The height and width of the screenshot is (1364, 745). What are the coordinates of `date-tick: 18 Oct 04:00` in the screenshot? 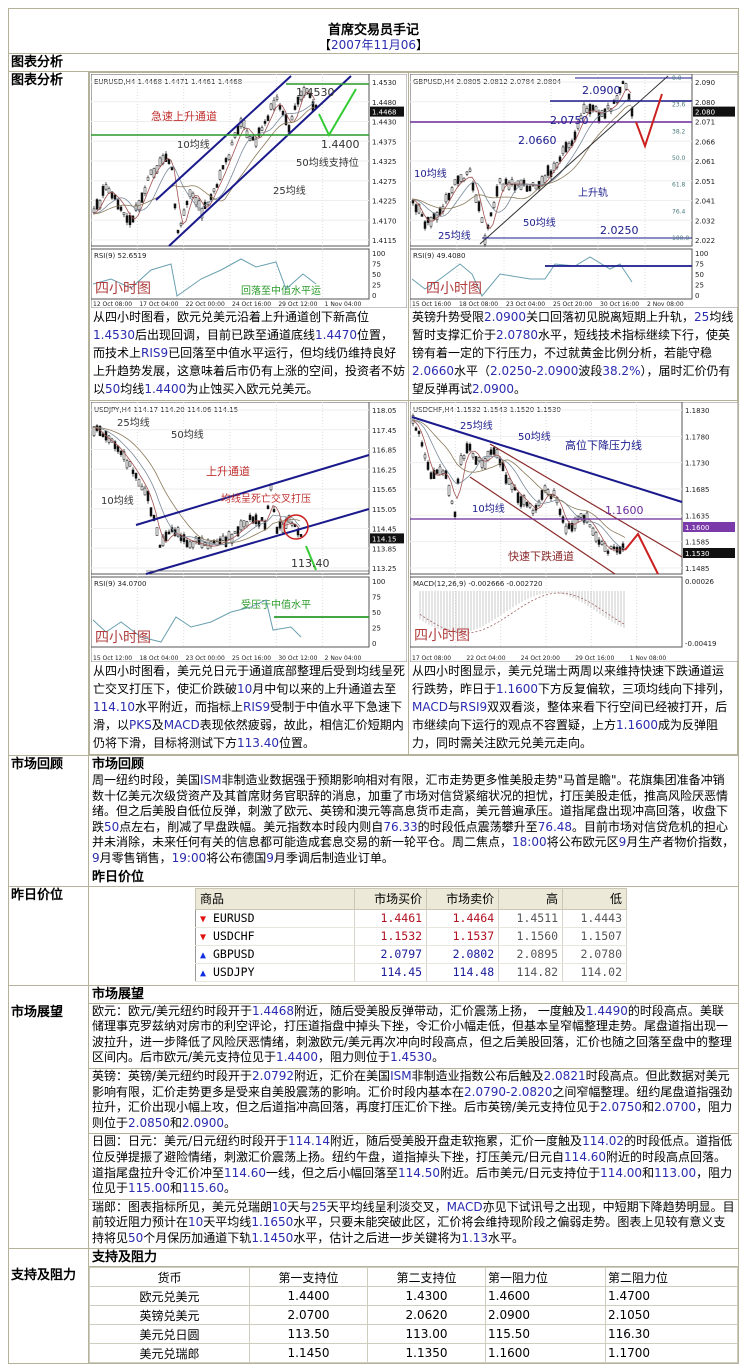 It's located at (158, 658).